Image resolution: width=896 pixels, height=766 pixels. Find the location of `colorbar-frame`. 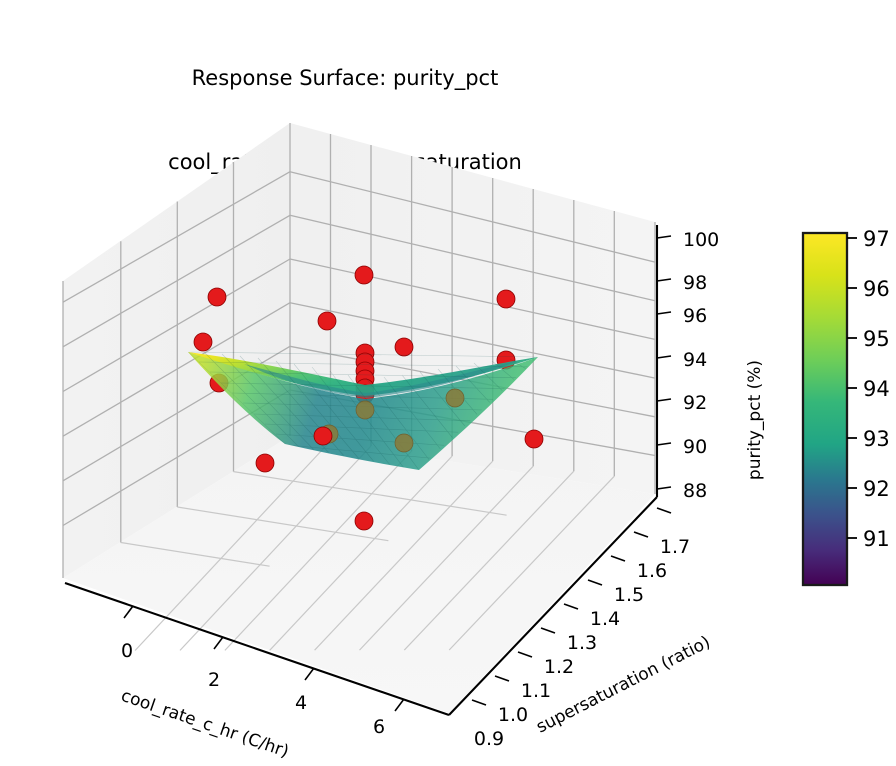

colorbar-frame is located at coordinates (825, 409).